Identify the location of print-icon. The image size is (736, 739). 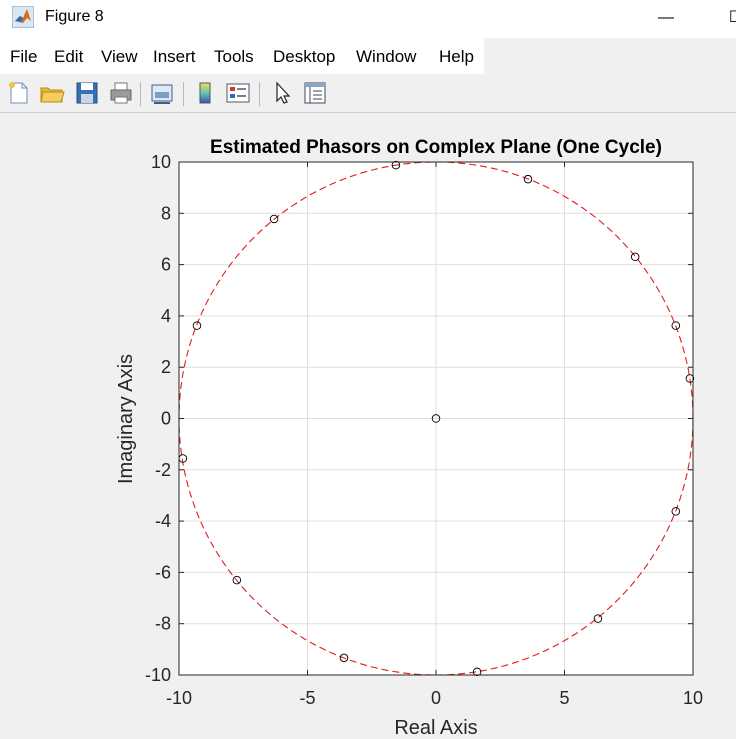
(121, 93).